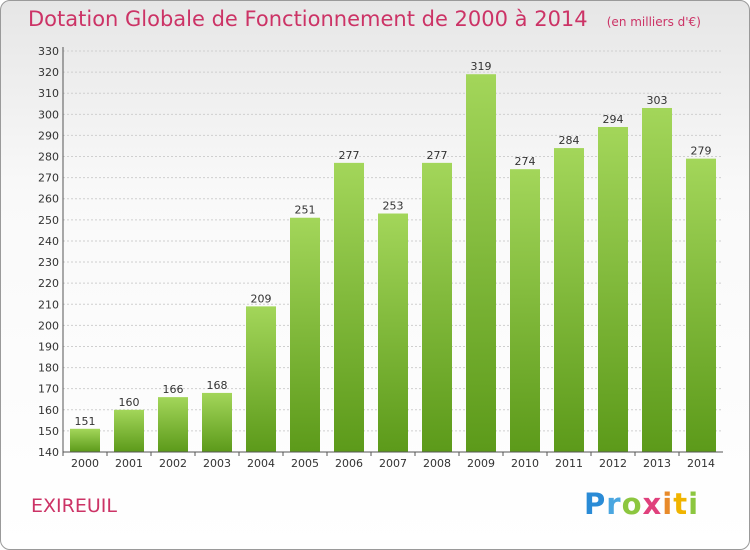 The width and height of the screenshot is (750, 550). Describe the element at coordinates (85, 440) in the screenshot. I see `bar-2000` at that location.